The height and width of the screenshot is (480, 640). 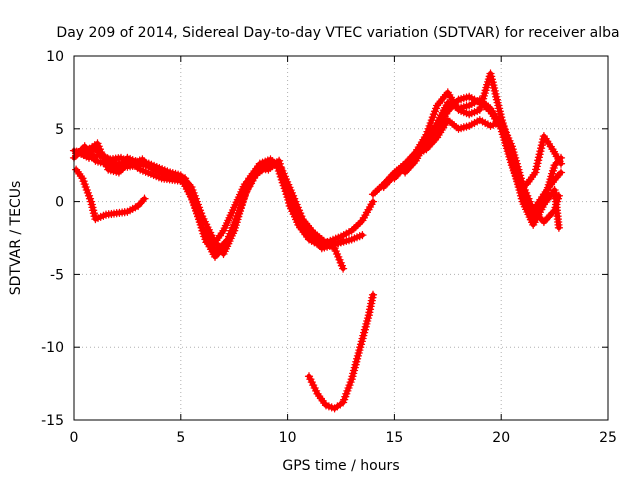 What do you see at coordinates (52, 421) in the screenshot?
I see `y-tick-label: -15` at bounding box center [52, 421].